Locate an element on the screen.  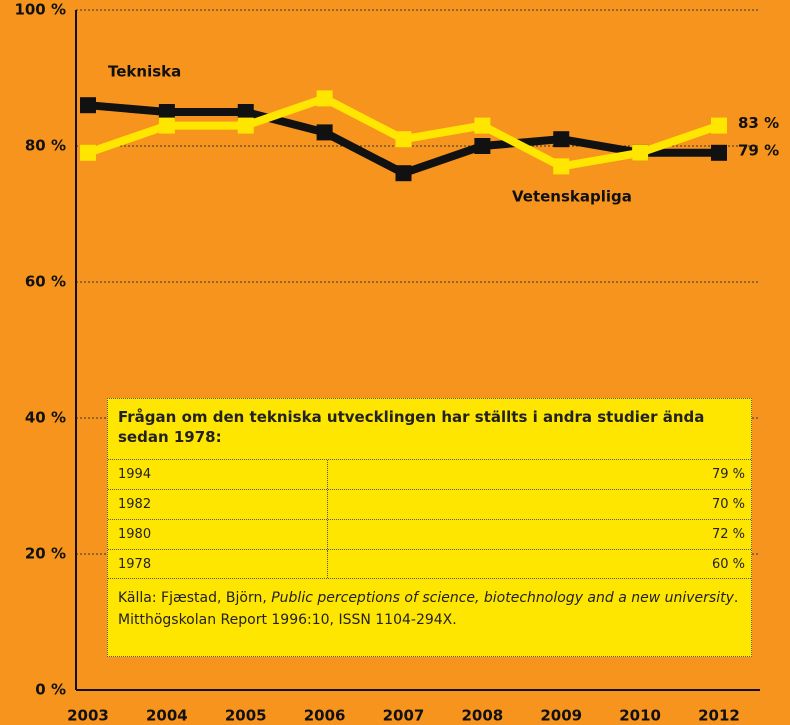
y-tick-label: 40 % is located at coordinates (45, 418).